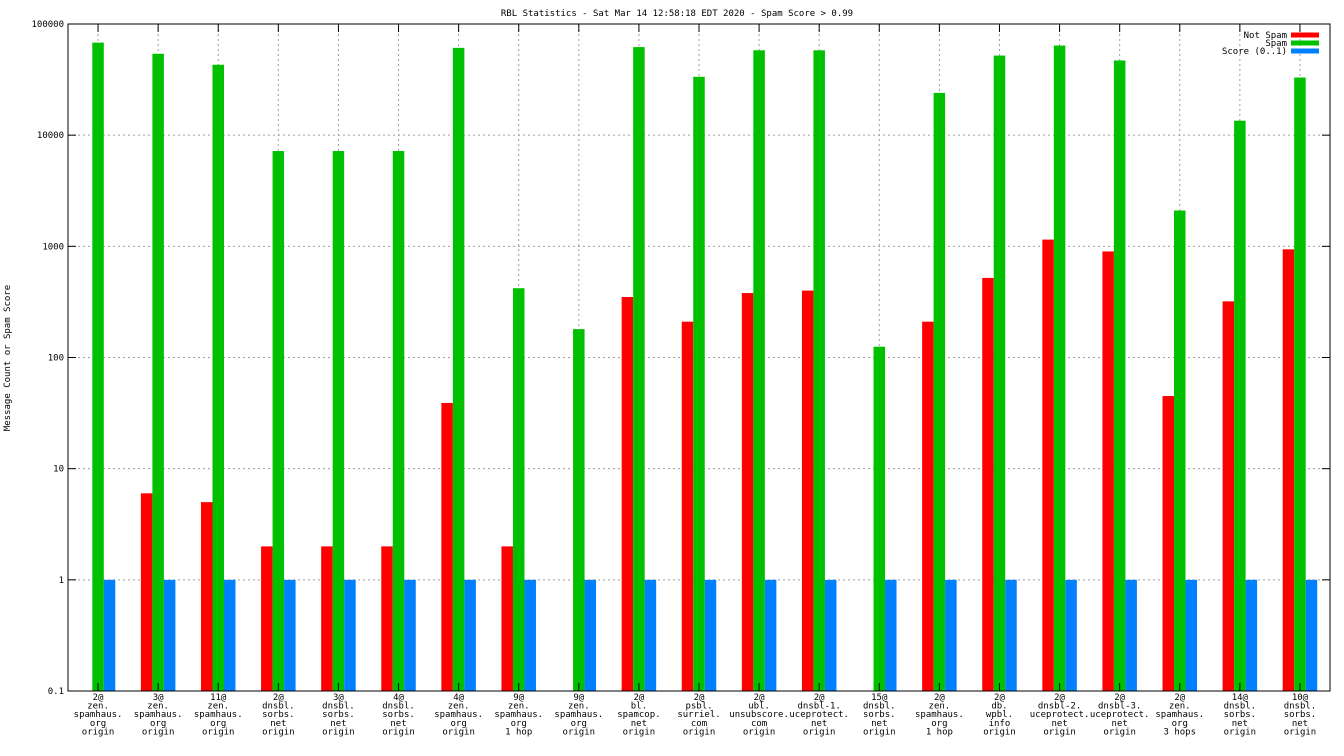  What do you see at coordinates (53, 247) in the screenshot?
I see `y-tick-label: 1000` at bounding box center [53, 247].